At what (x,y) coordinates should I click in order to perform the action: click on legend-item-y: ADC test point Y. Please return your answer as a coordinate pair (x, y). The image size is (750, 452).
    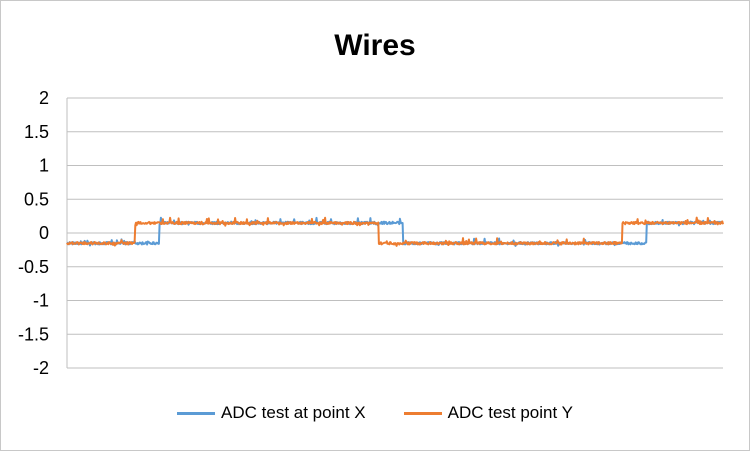
    Looking at the image, I should click on (488, 413).